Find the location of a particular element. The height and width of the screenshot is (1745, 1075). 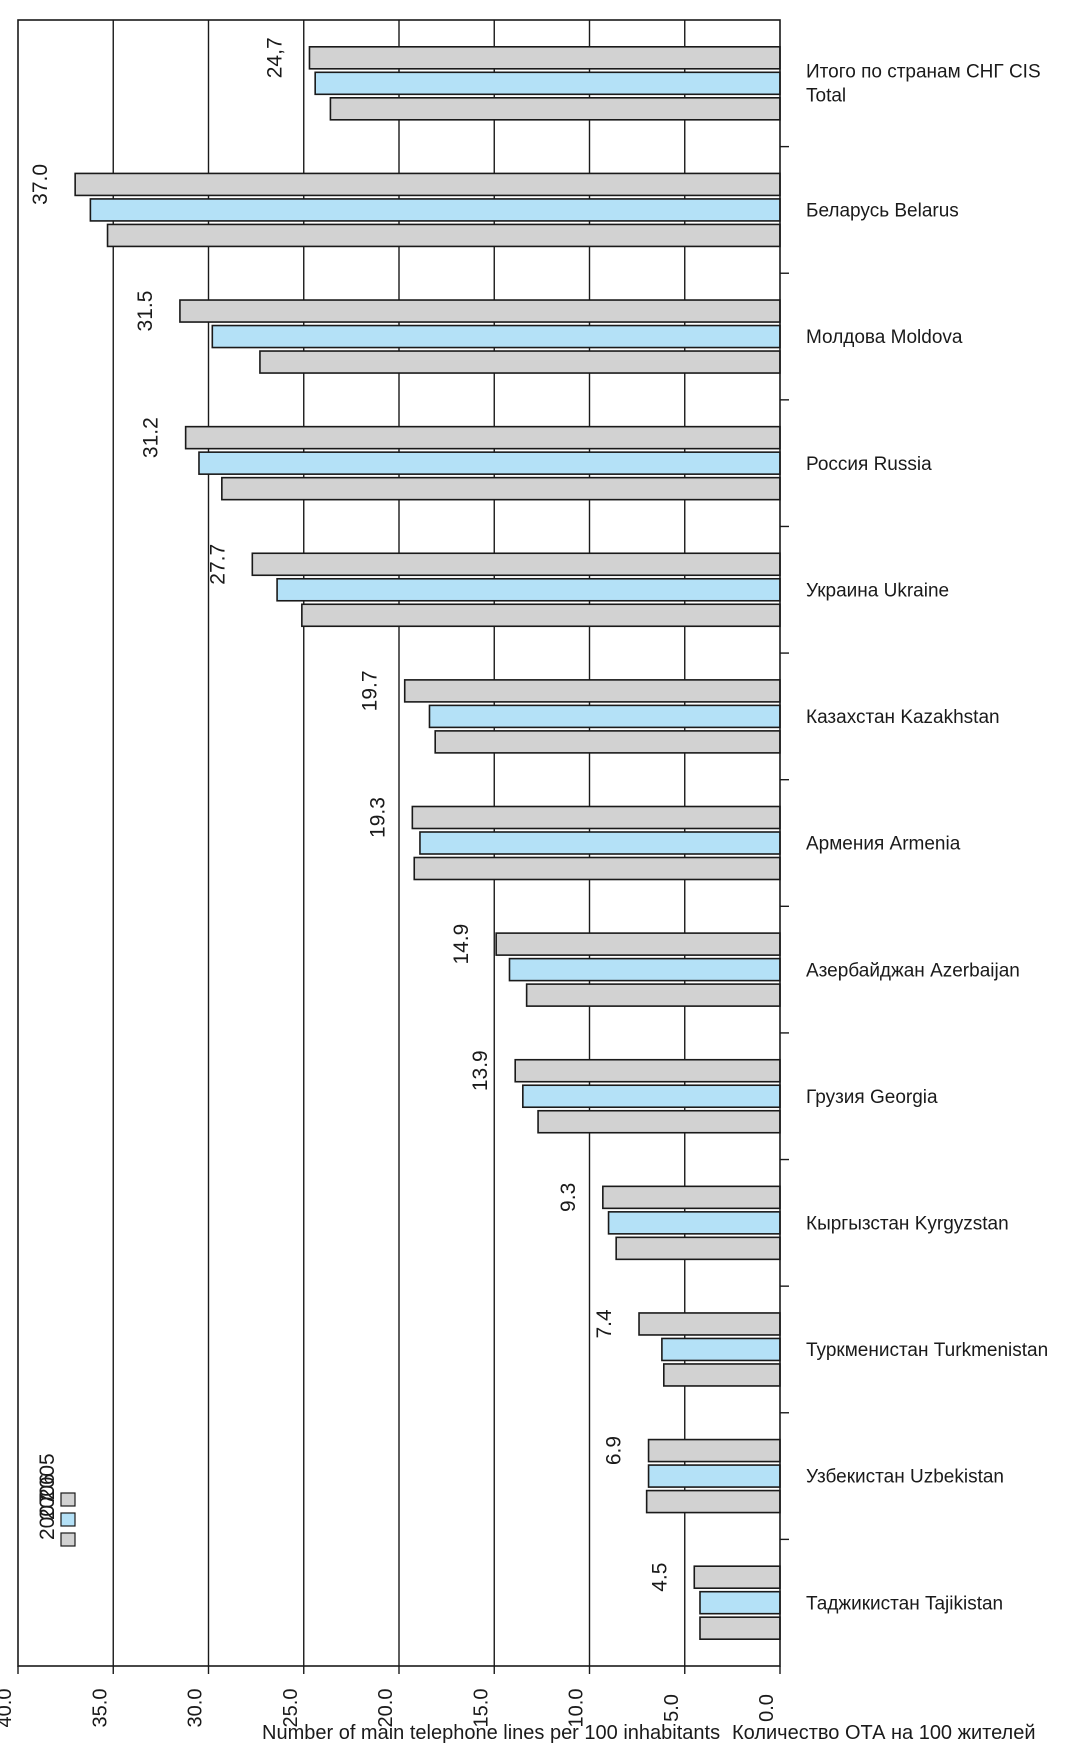

legend-label-2006: 2006 is located at coordinates (47, 1496).